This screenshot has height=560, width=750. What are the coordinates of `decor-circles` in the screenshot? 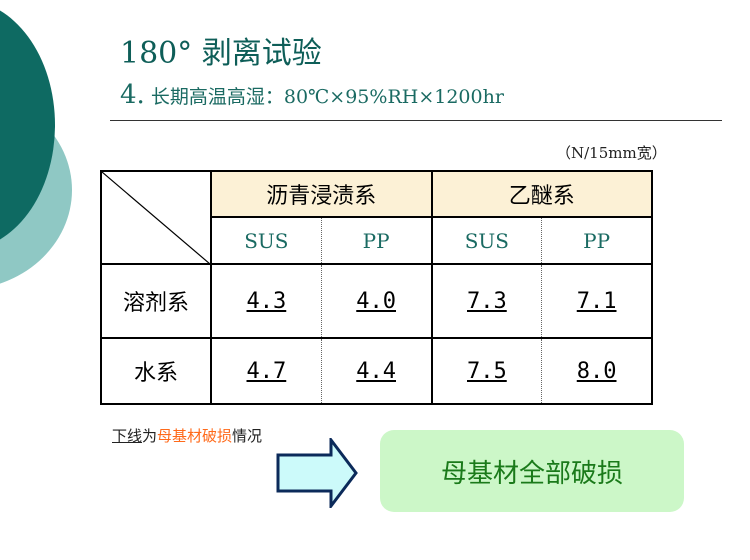 It's located at (36, 147).